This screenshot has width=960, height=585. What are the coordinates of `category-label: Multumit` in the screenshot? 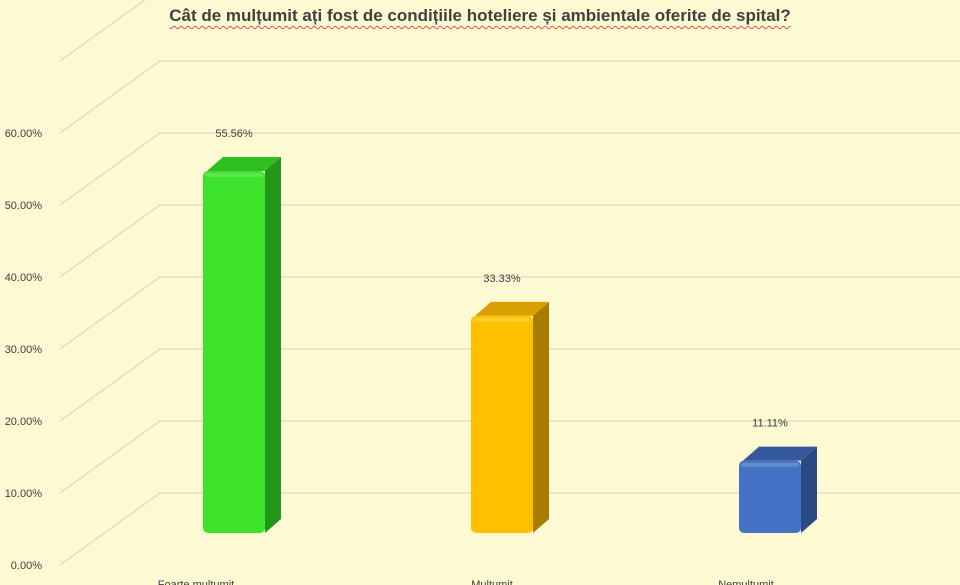 It's located at (492, 582).